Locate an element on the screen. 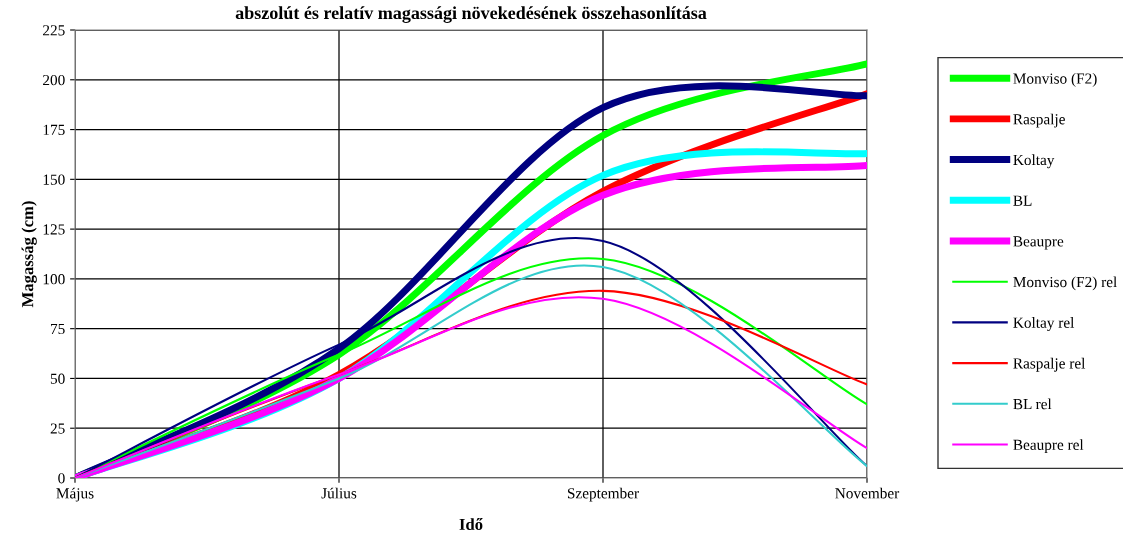 This screenshot has height=546, width=1123. x-axis-title: Idő is located at coordinates (471, 524).